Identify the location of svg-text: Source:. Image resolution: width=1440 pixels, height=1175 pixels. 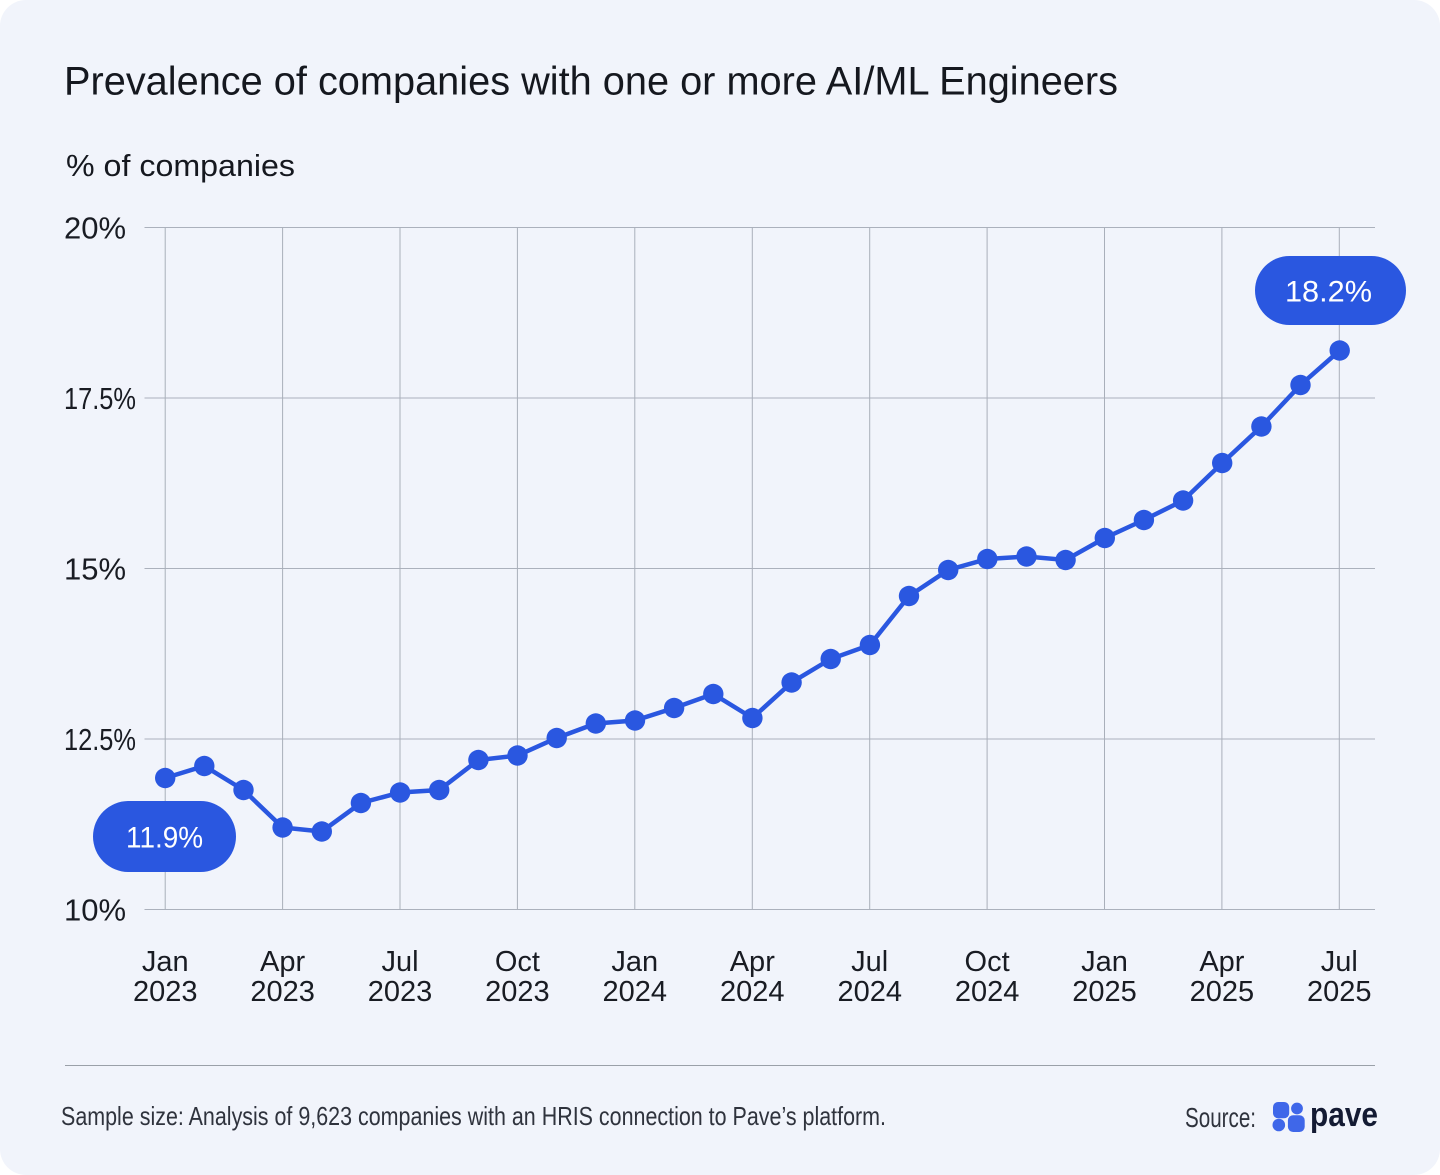
(1220, 1117).